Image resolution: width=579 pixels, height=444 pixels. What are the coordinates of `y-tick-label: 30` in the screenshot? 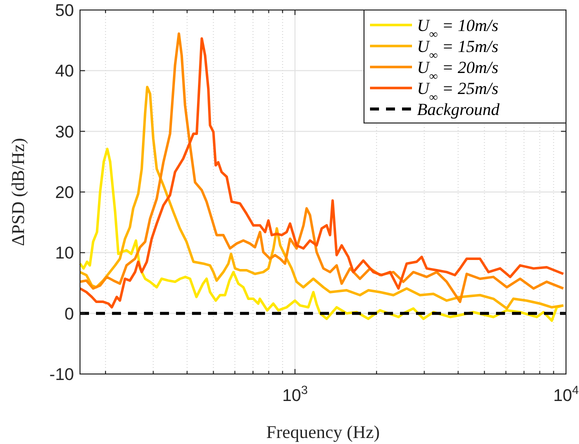 It's located at (64, 132).